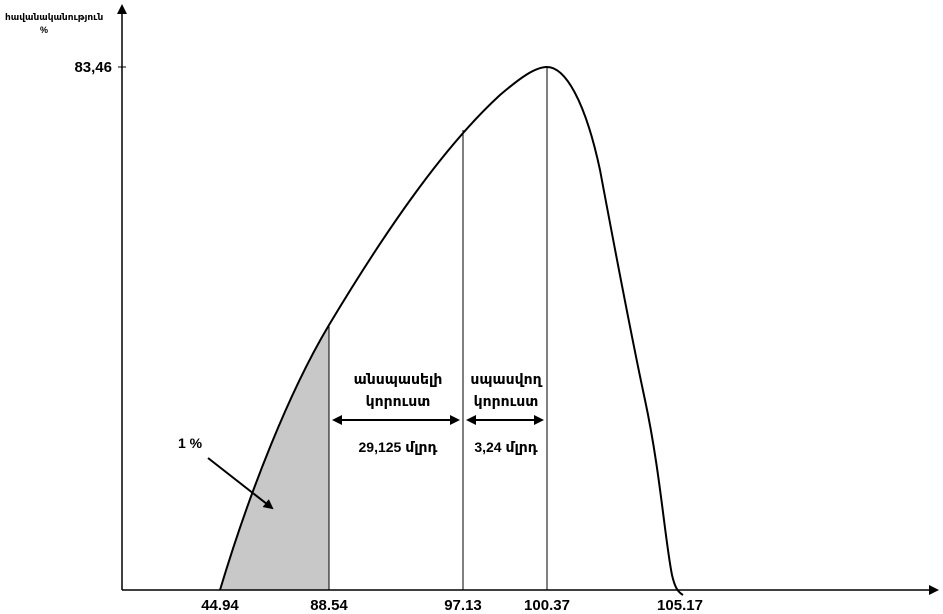 Image resolution: width=943 pixels, height=614 pixels. I want to click on expected-loss-value: 3,24 մլրդ, so click(505, 447).